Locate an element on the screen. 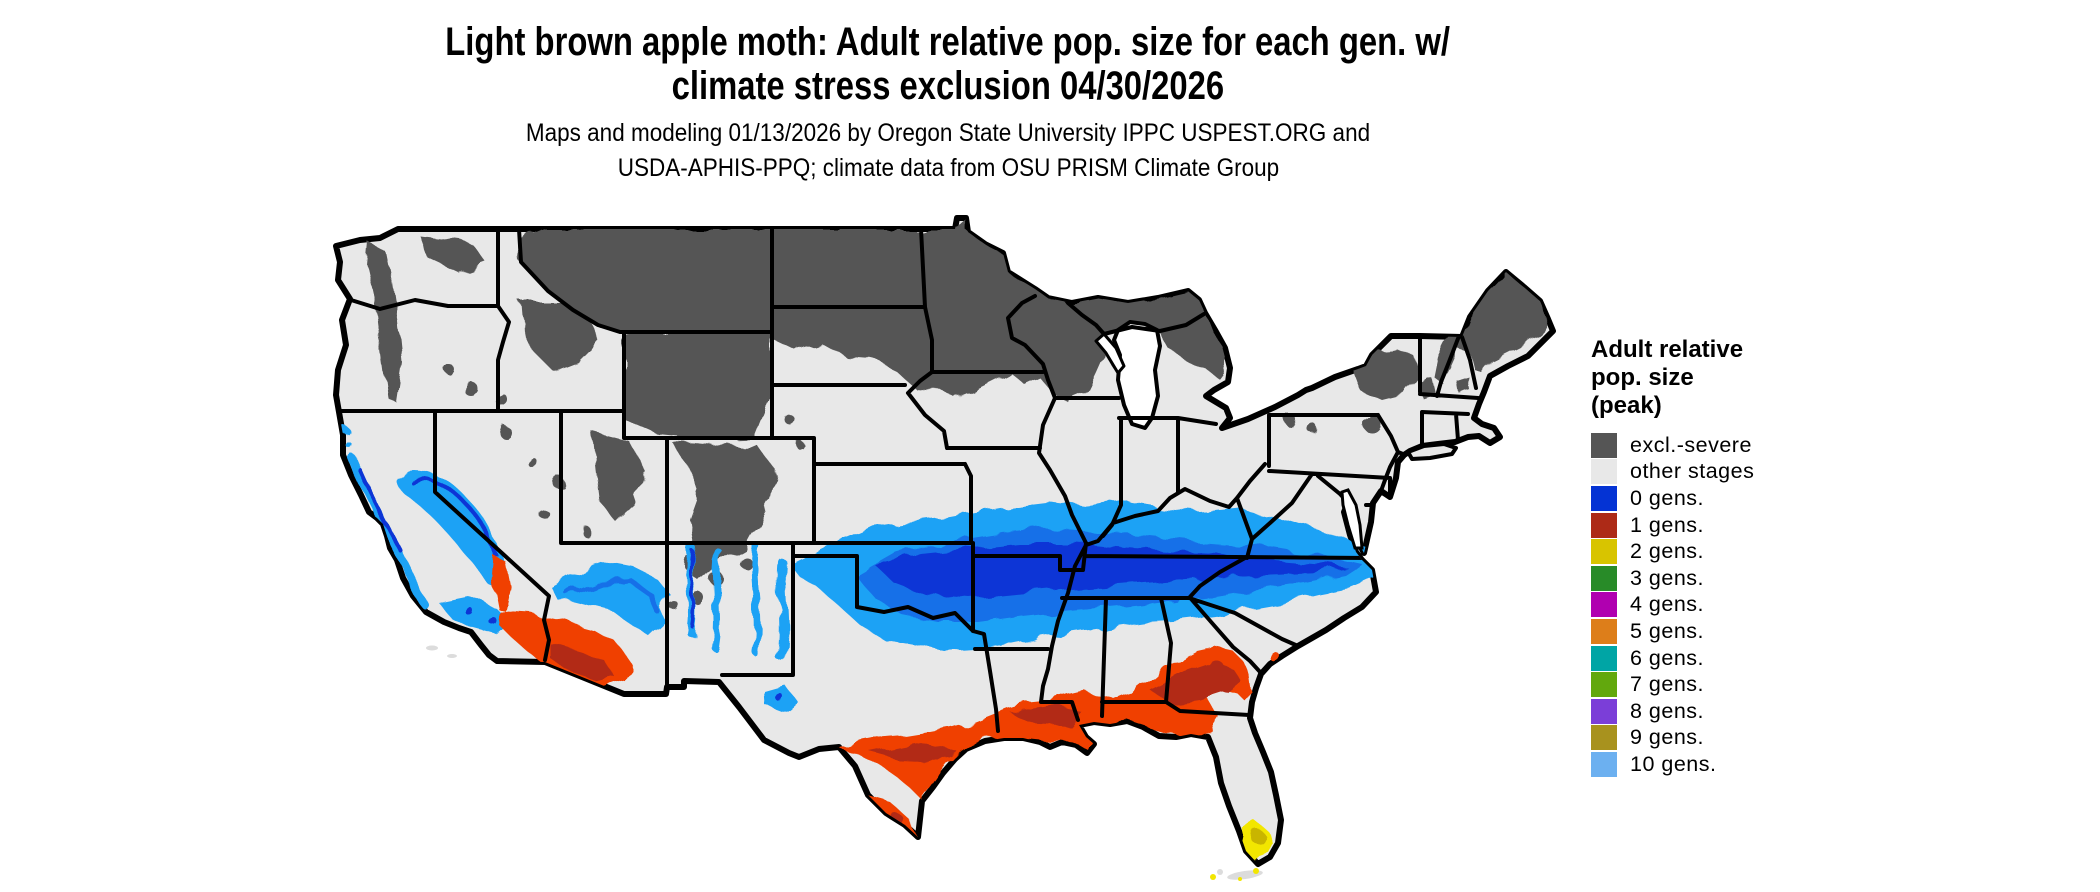  legend-item: other stages is located at coordinates (1756, 472).